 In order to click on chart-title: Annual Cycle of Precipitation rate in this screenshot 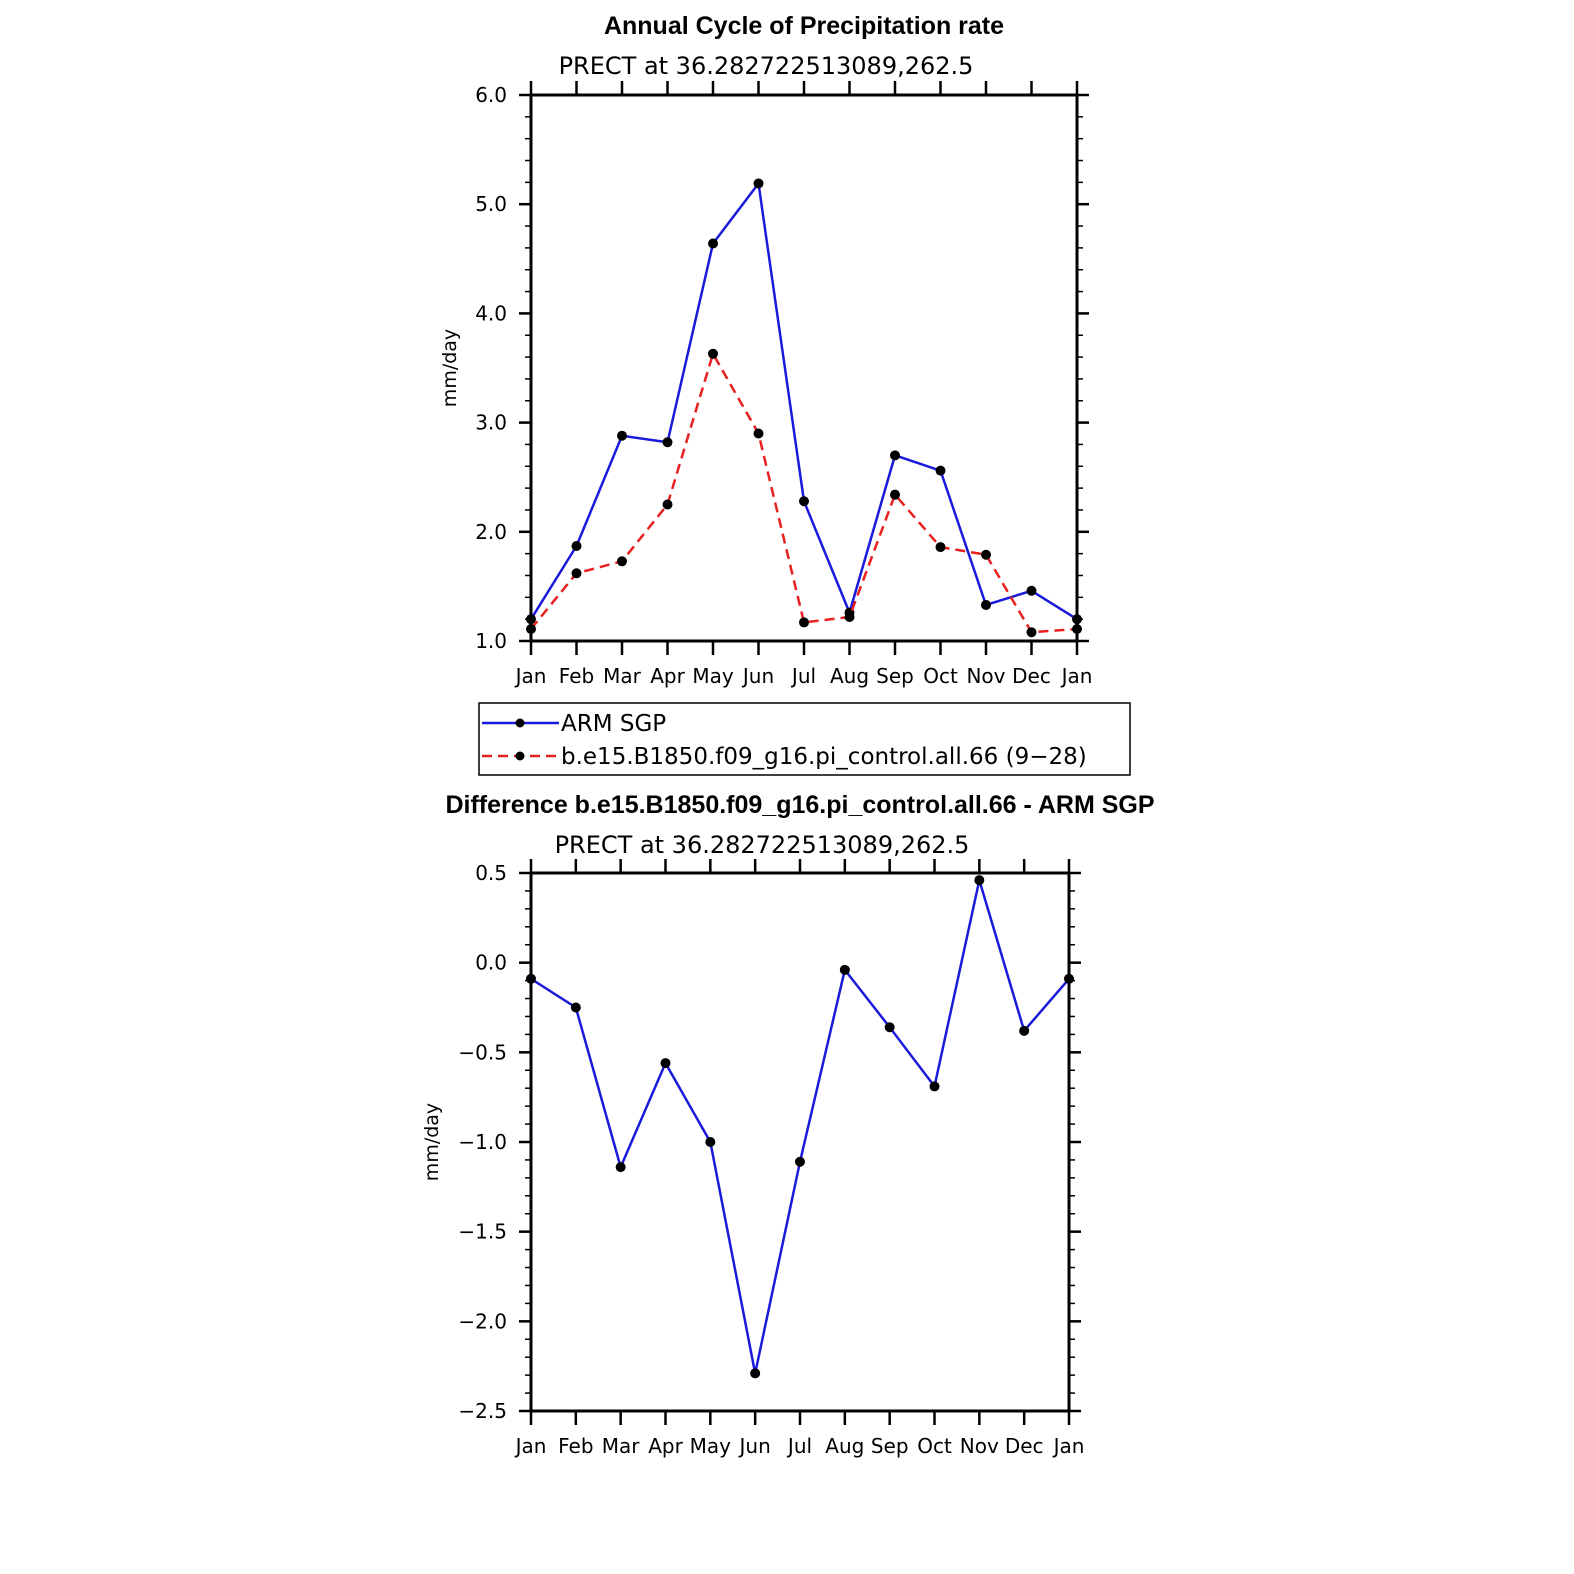, I will do `click(804, 26)`.